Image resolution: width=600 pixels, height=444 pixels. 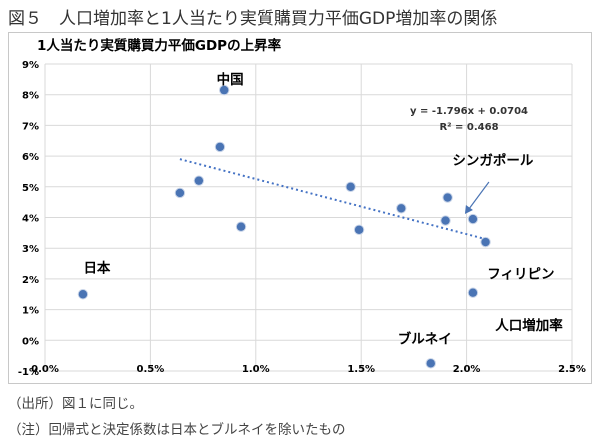 What do you see at coordinates (361, 369) in the screenshot?
I see `x-tick-label: 1.5%` at bounding box center [361, 369].